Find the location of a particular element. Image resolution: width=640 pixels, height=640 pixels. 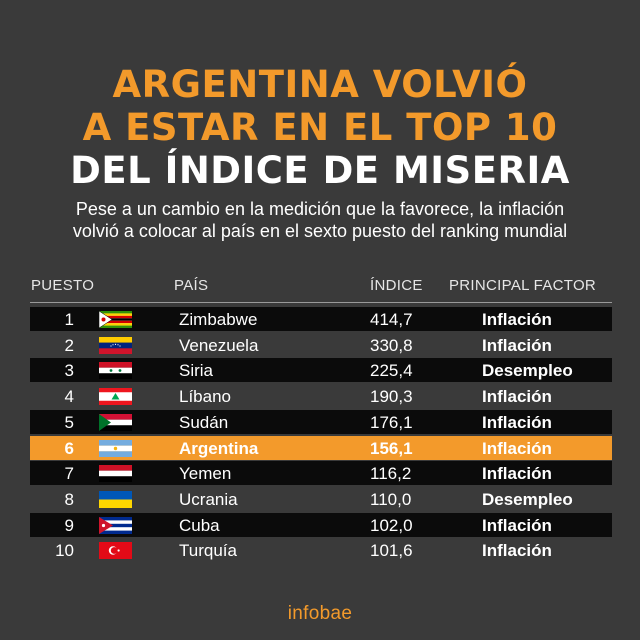

table-row: 4 Líbano 190,3 Inflación is located at coordinates (321, 396).